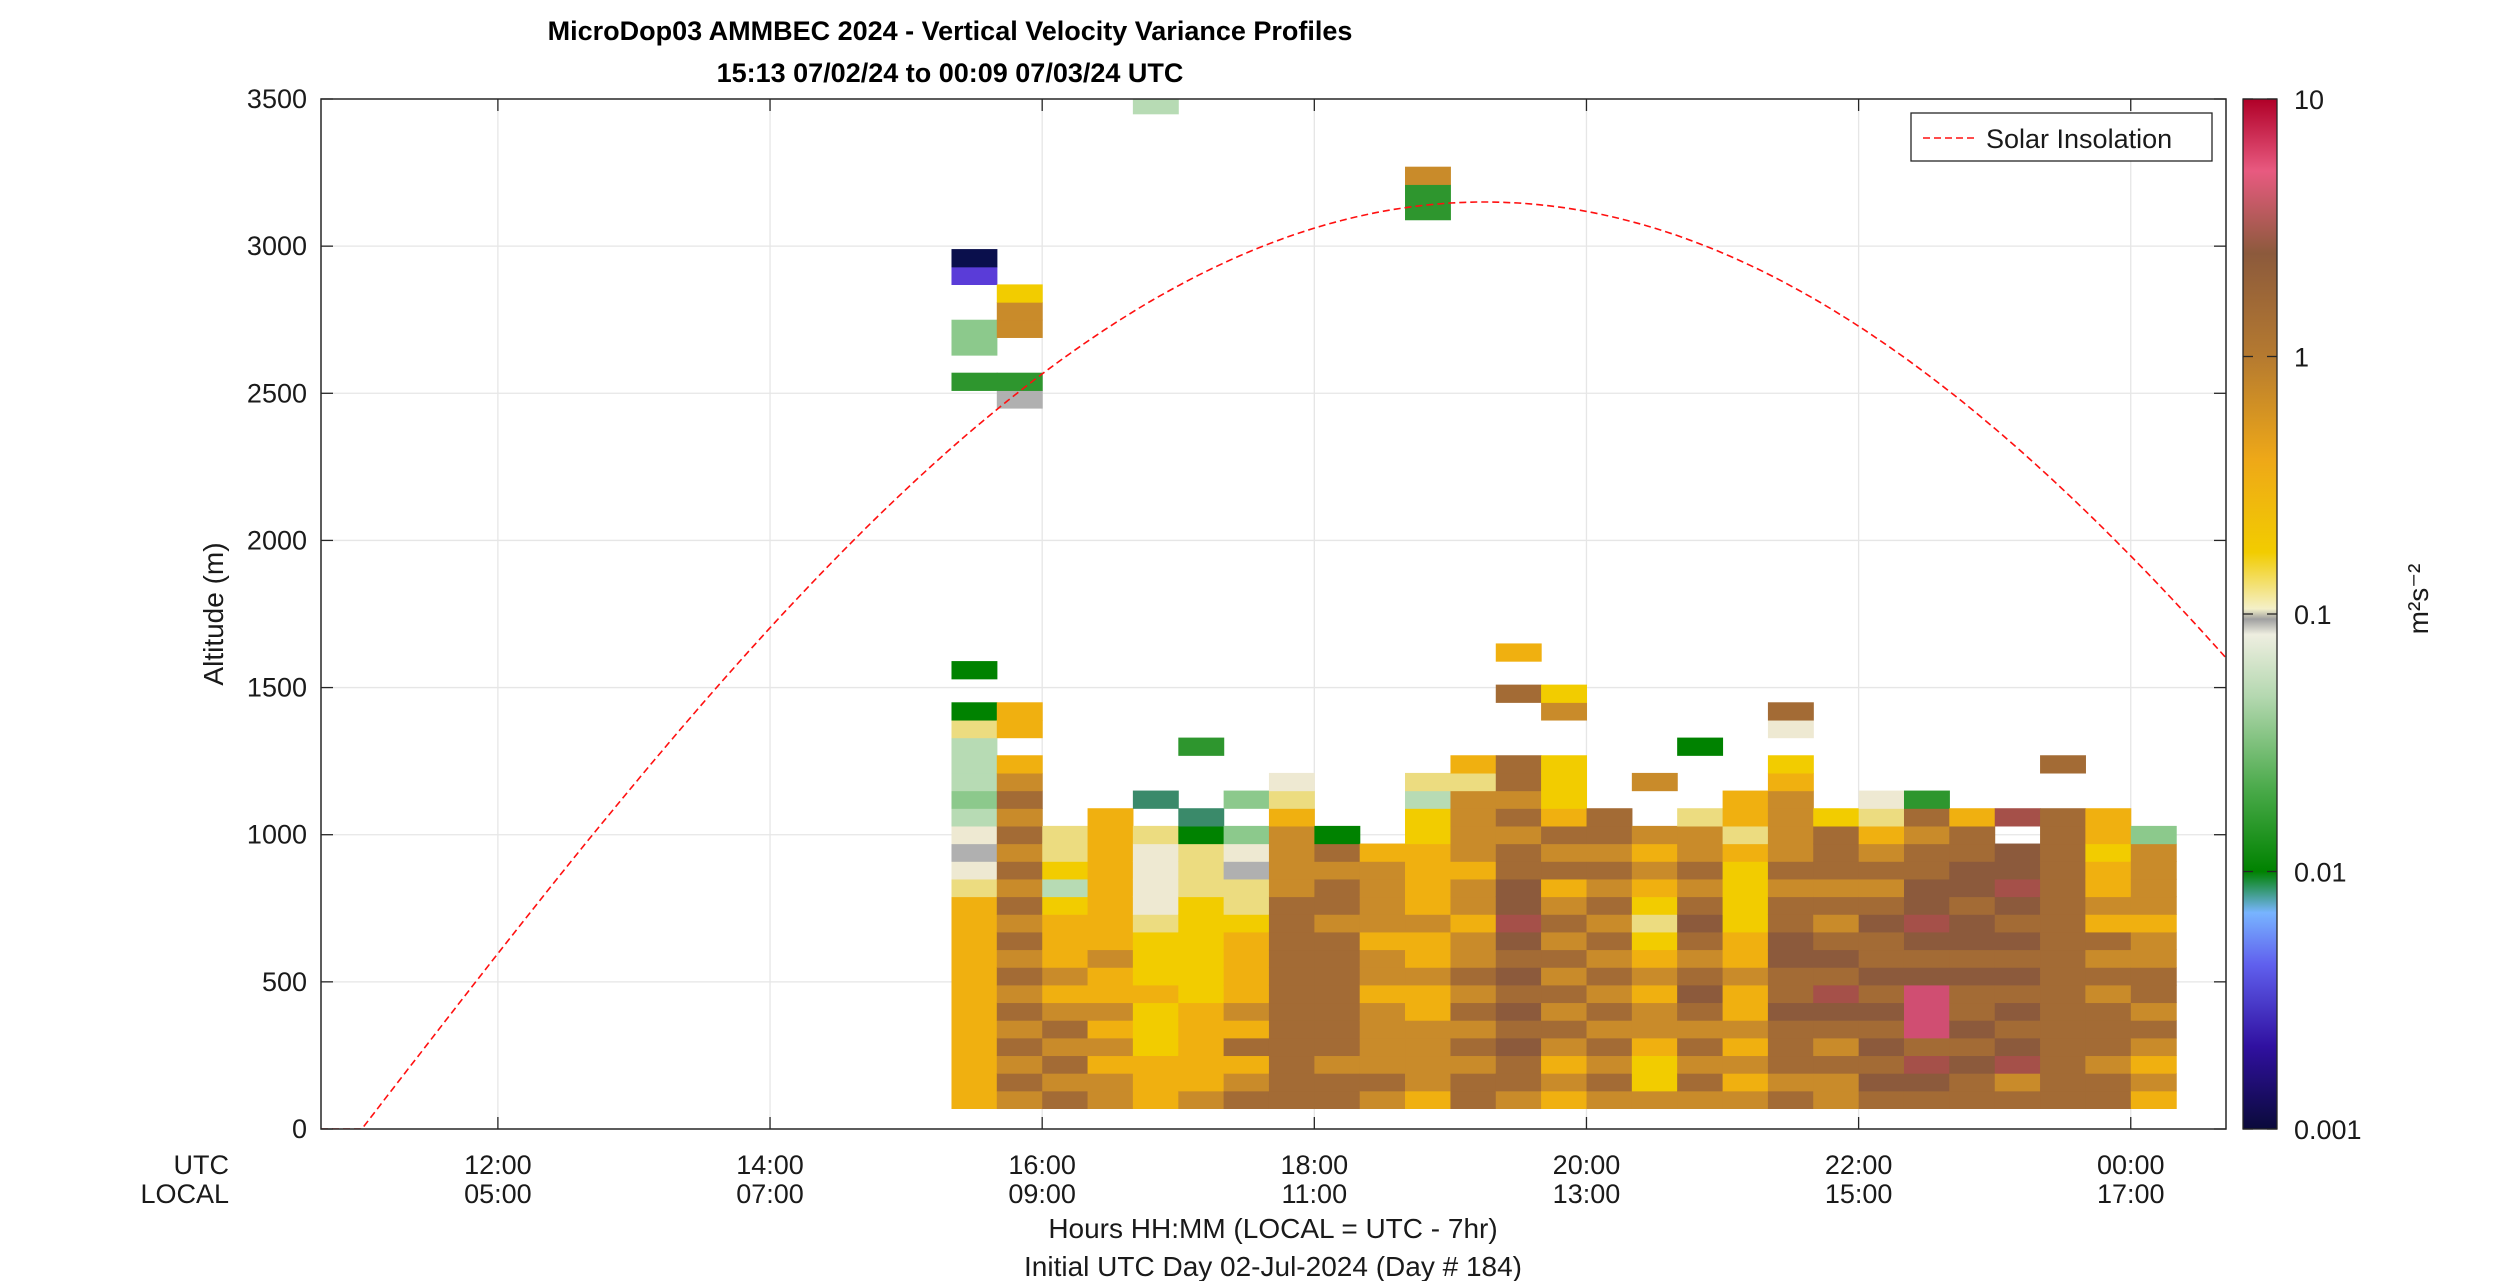  Describe the element at coordinates (2061, 137) in the screenshot. I see `legend-box` at that location.